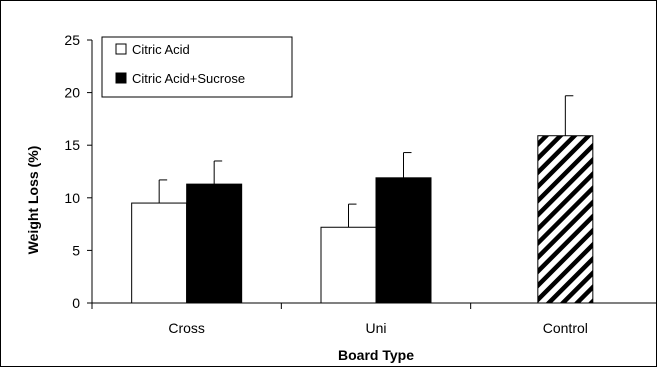 Image resolution: width=657 pixels, height=367 pixels. I want to click on x-tick-label-control: Control, so click(565, 328).